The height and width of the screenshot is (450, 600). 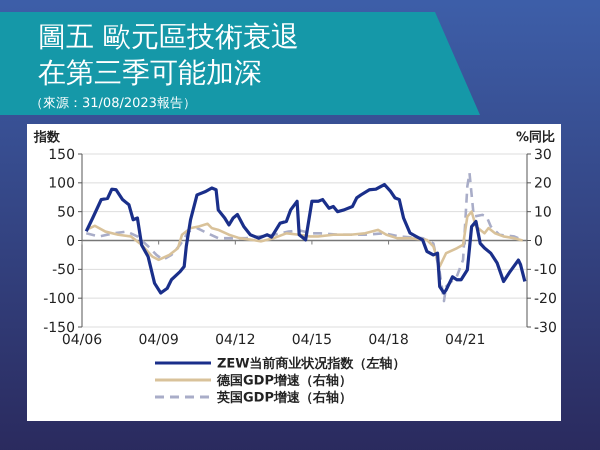 I want to click on chart-subtitle: （來源：31/08/2023報告）, so click(x=113, y=103).